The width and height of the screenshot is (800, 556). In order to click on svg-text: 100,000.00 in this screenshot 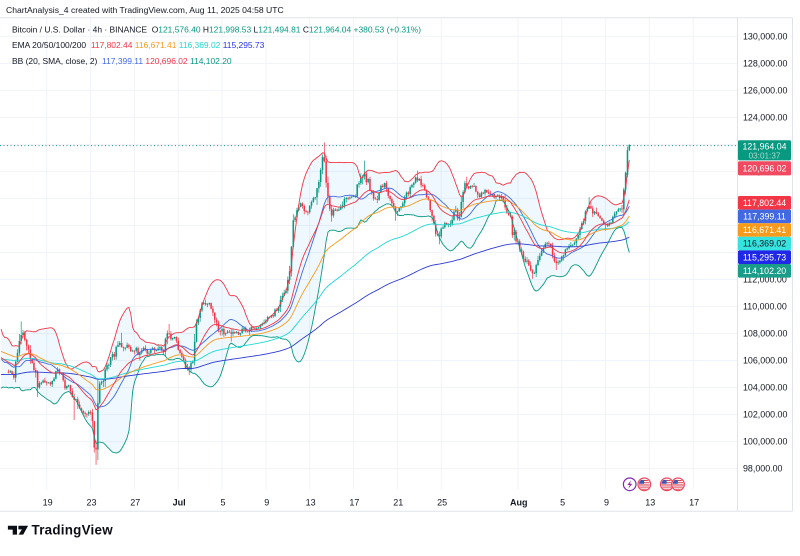, I will do `click(765, 442)`.